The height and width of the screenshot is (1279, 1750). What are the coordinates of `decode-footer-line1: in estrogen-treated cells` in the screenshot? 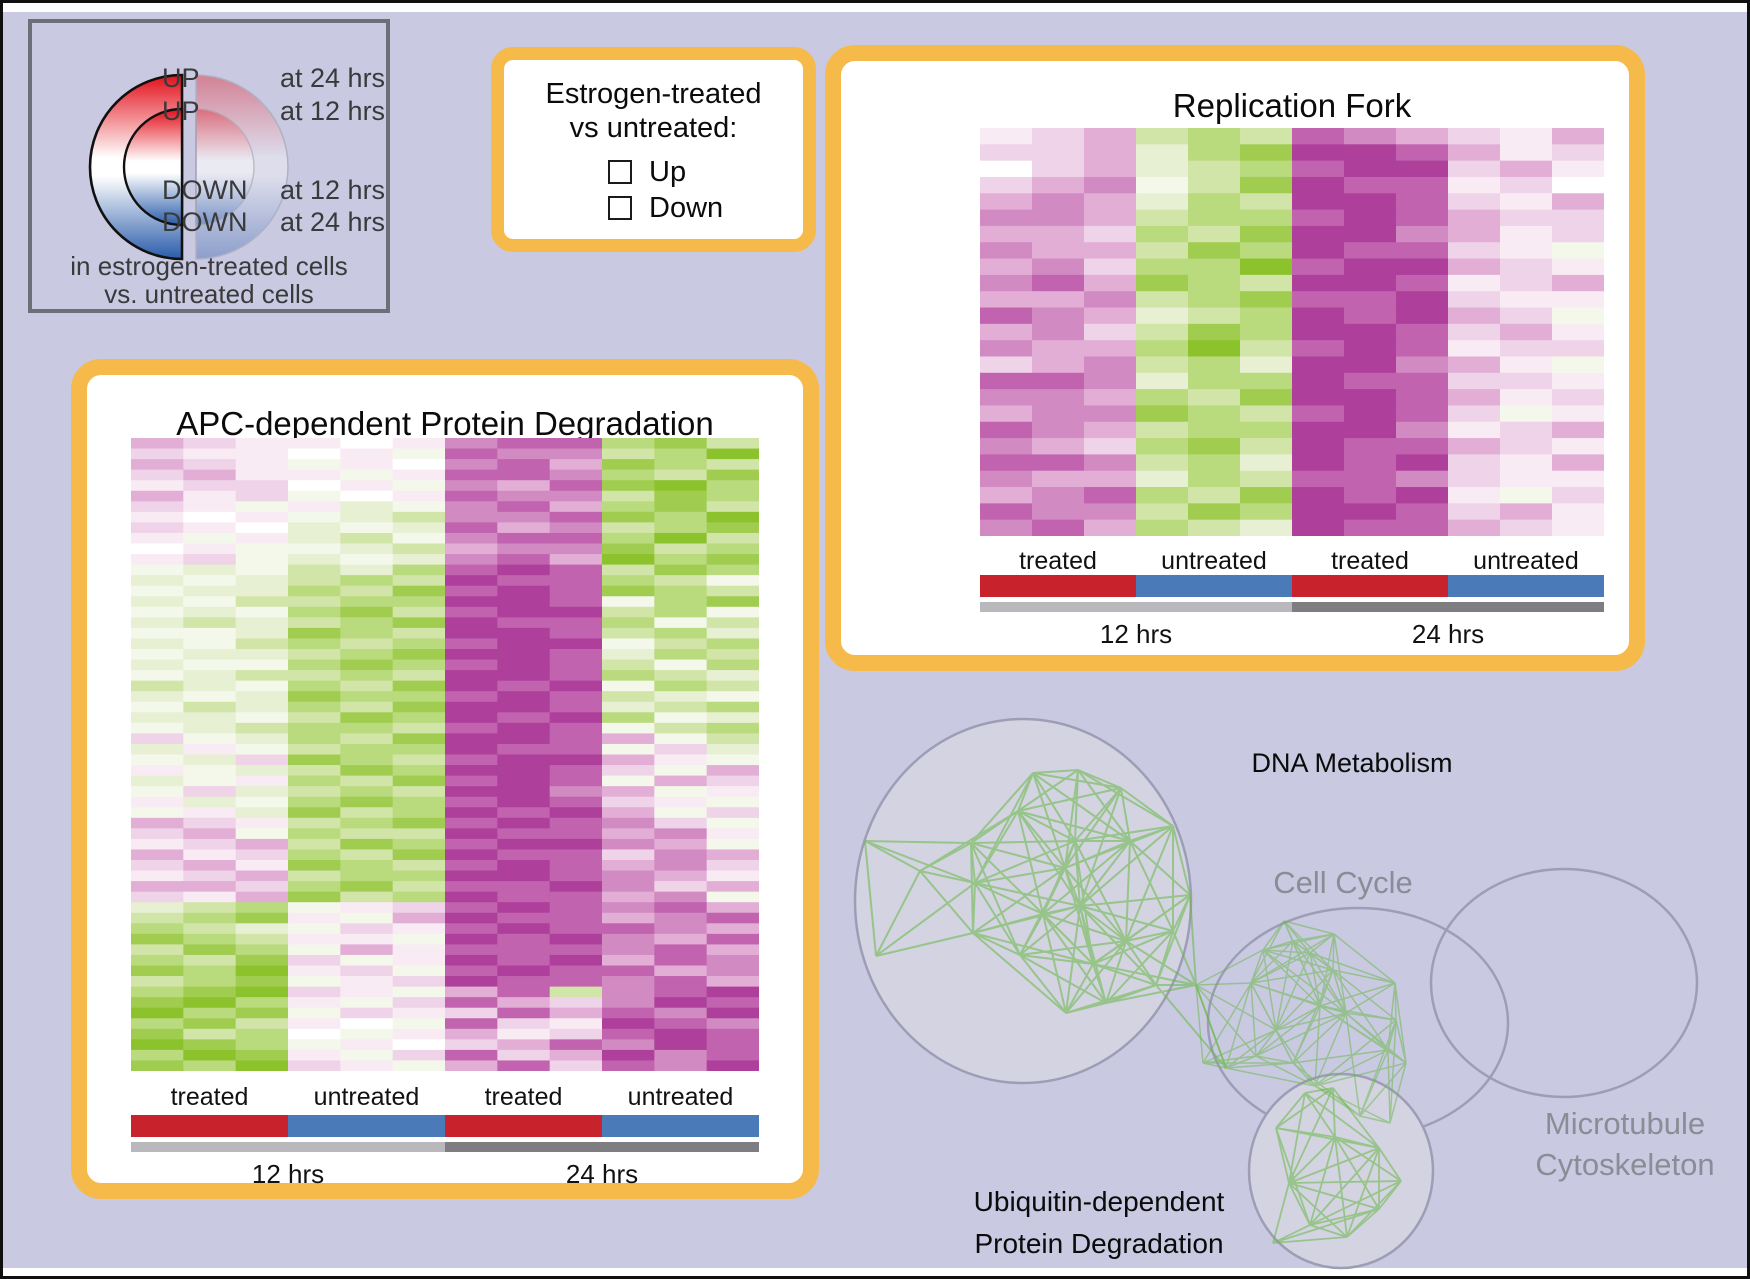 It's located at (209, 266).